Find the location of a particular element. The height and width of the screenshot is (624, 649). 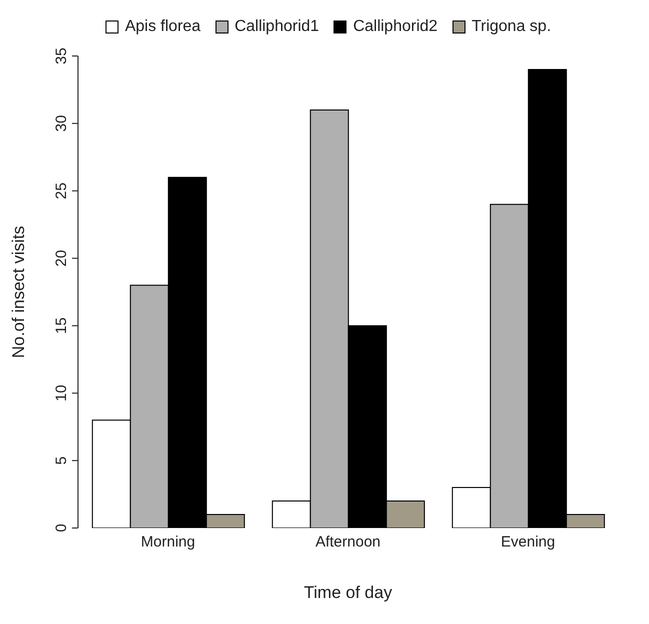

legend-label: Trigona sp. is located at coordinates (511, 27).